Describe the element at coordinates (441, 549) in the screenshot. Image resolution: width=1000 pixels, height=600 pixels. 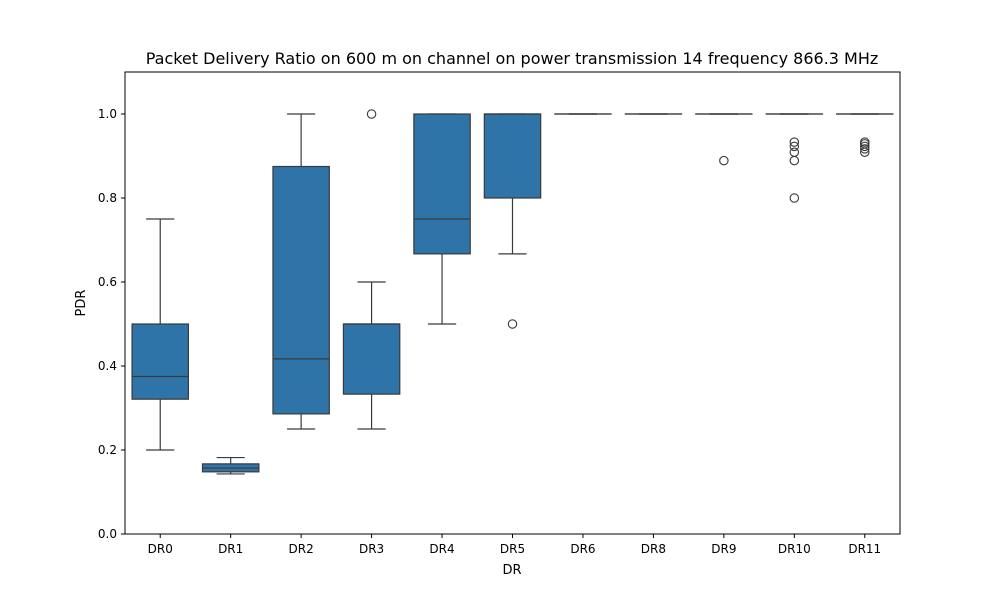
I see `x-tick-label: DR4` at that location.